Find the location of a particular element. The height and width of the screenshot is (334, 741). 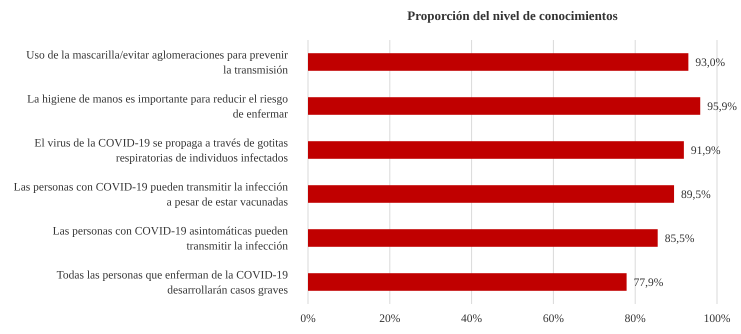

x-tick-label: 60% is located at coordinates (553, 319).